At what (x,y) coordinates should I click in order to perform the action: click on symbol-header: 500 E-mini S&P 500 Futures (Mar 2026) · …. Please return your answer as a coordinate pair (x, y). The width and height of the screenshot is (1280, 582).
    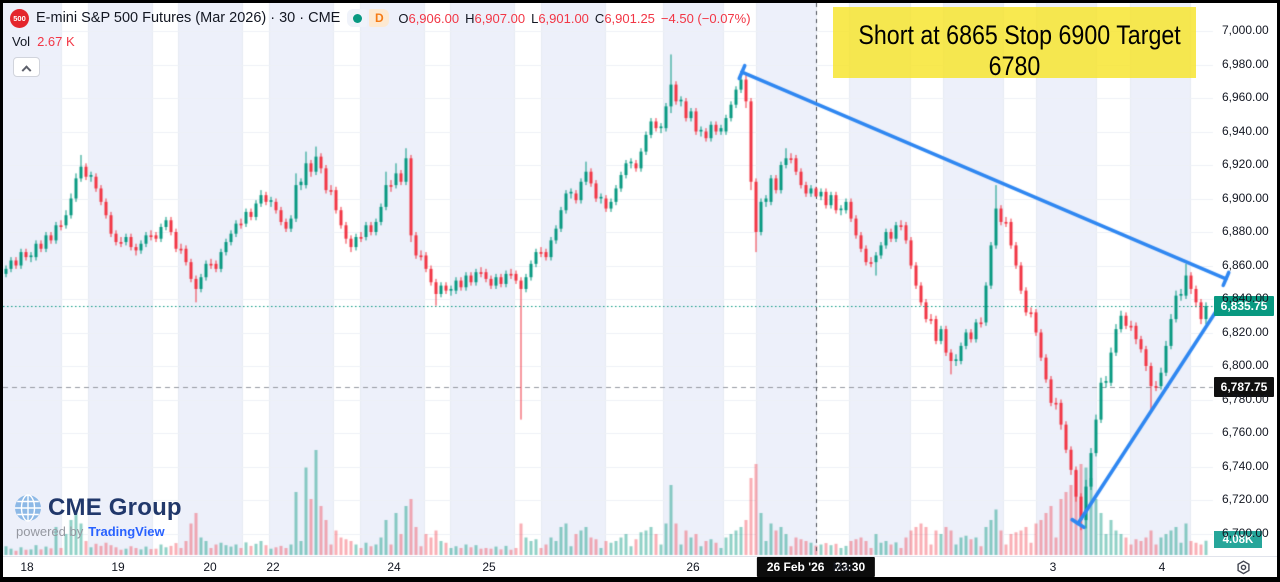
    Looking at the image, I should click on (380, 18).